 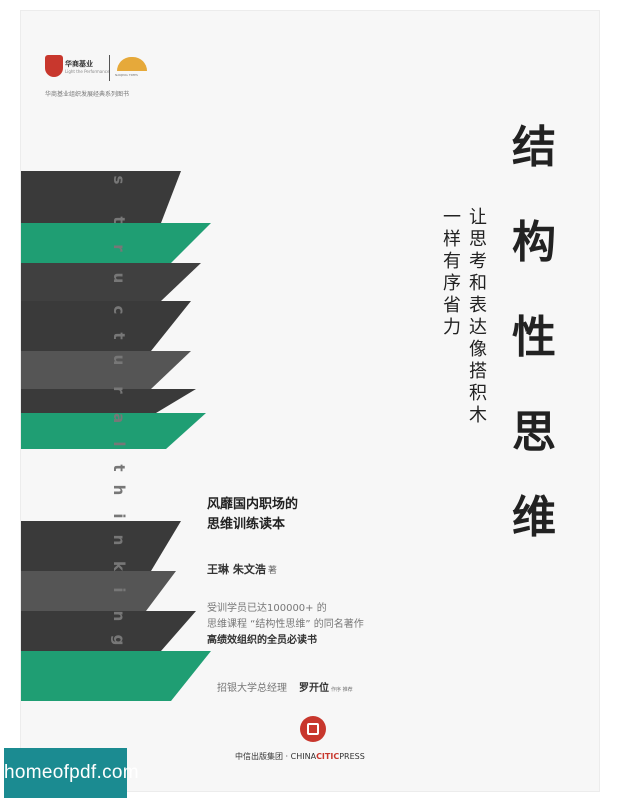 What do you see at coordinates (272, 571) in the screenshot?
I see `author-suffix: 著` at bounding box center [272, 571].